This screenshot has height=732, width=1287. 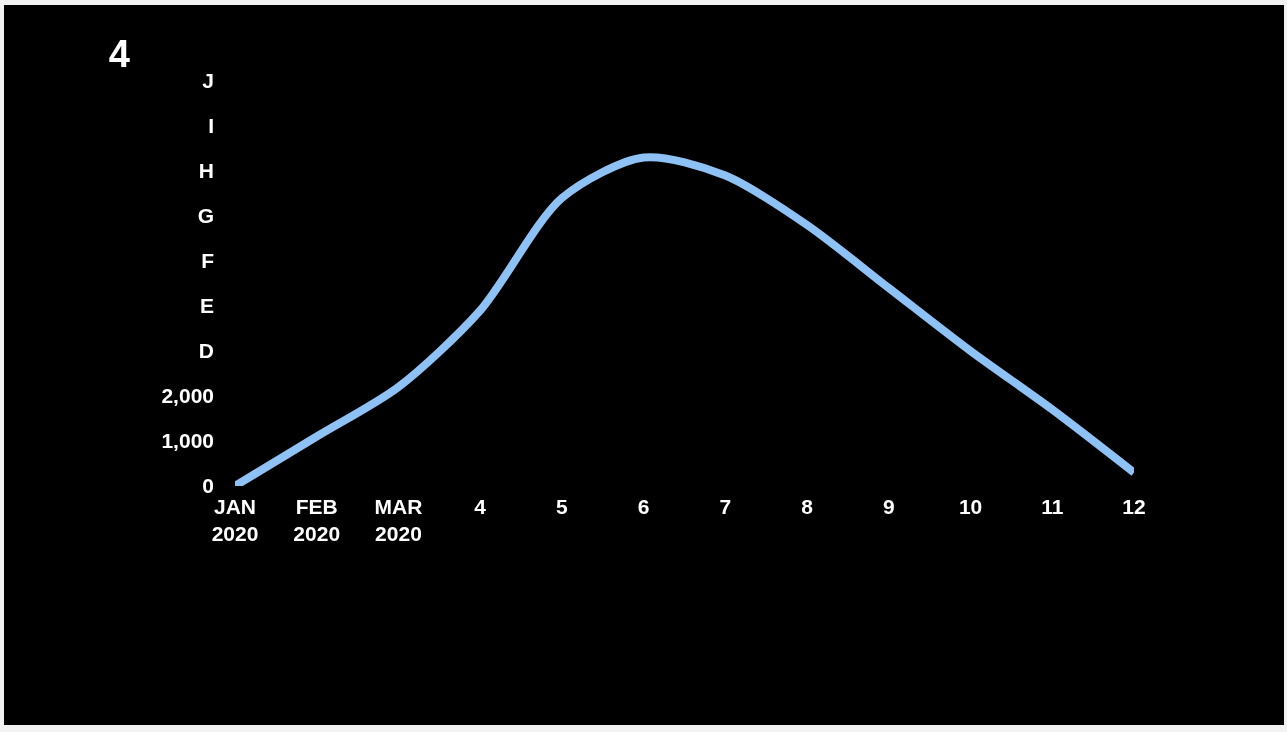 What do you see at coordinates (187, 396) in the screenshot?
I see `y-tick-label: 2,000` at bounding box center [187, 396].